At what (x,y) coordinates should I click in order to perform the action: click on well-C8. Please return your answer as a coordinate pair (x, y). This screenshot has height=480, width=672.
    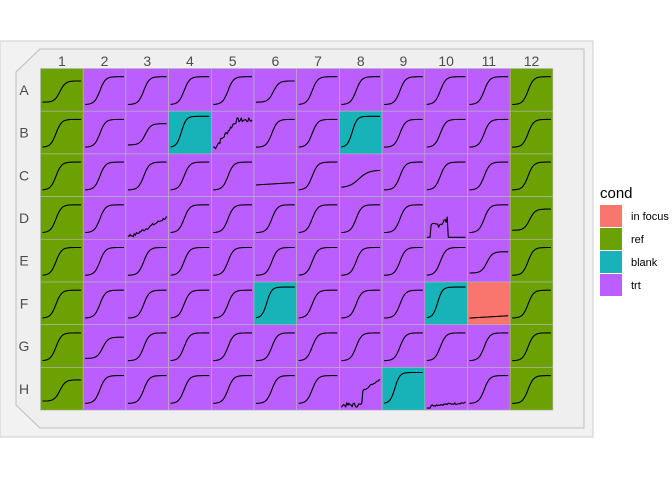
    Looking at the image, I should click on (361, 175).